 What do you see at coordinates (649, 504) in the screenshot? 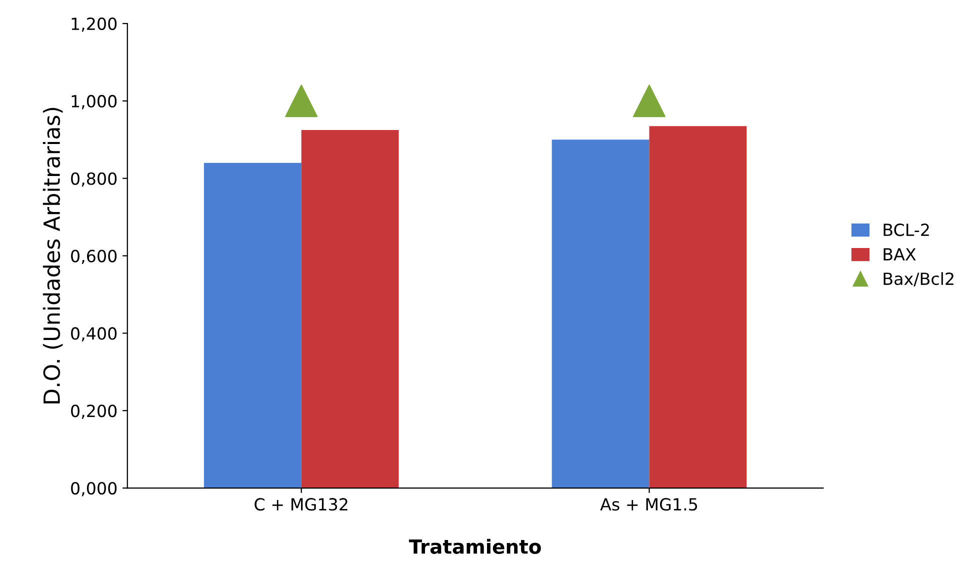
I see `x-tick-label: As + MG1.5` at bounding box center [649, 504].